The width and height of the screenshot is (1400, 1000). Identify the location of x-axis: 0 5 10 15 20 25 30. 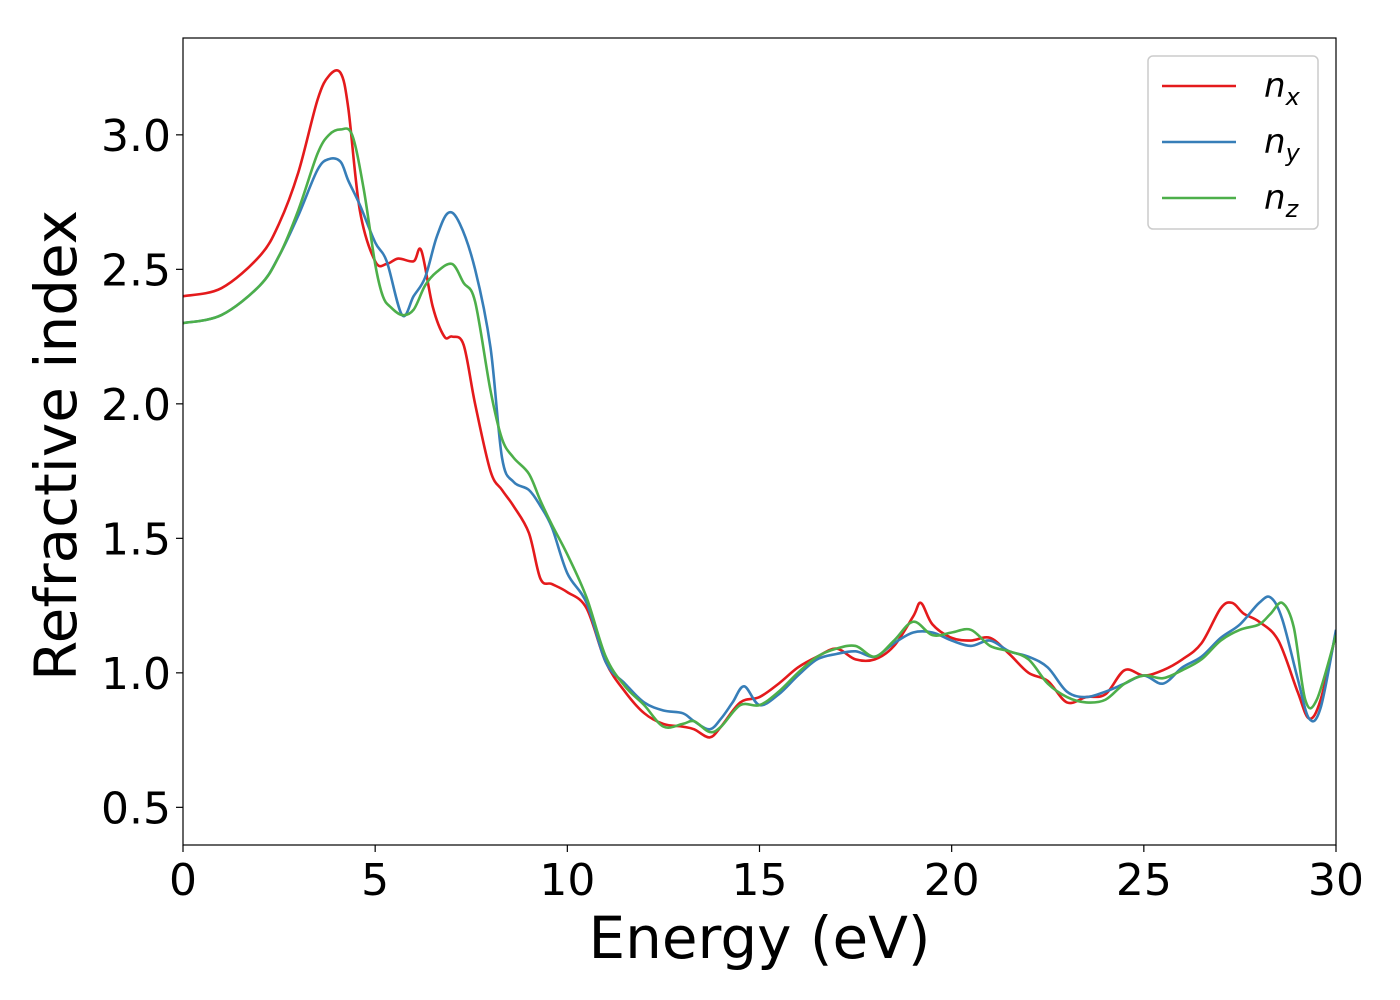
(766, 875).